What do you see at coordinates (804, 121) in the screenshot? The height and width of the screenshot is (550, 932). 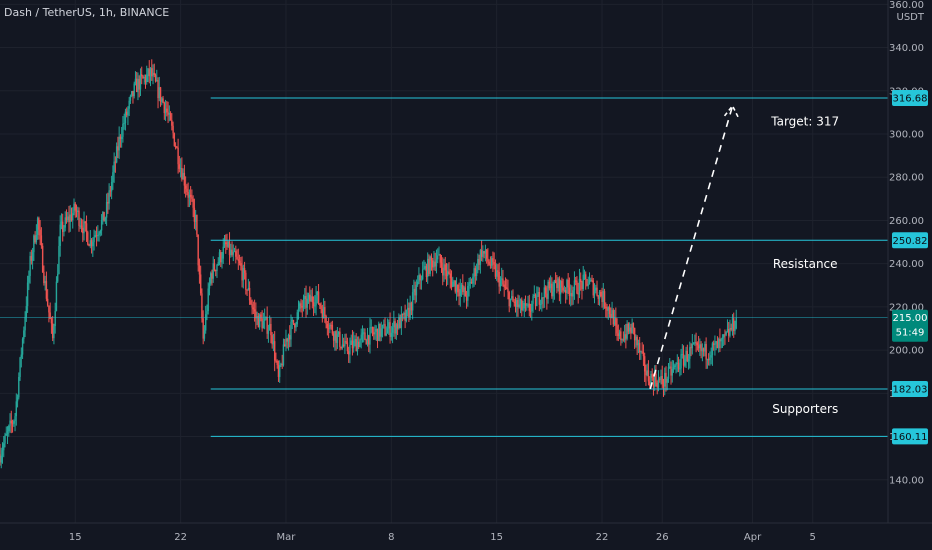 I see `annotation-label: Target: 317` at bounding box center [804, 121].